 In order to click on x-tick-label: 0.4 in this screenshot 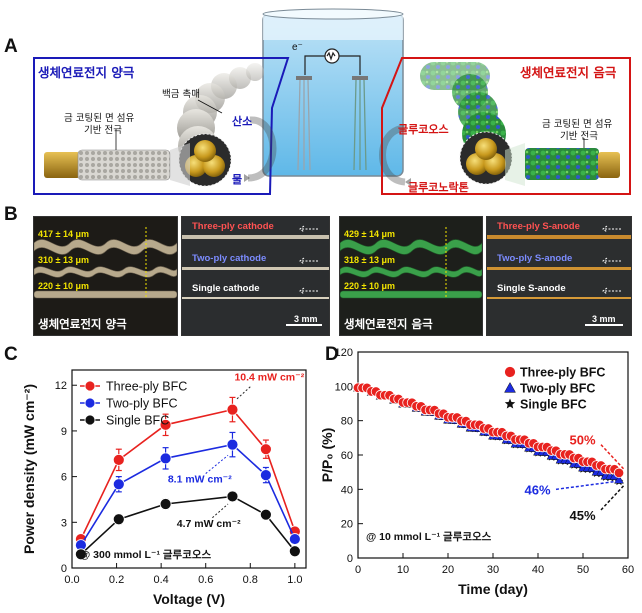, I will do `click(160, 580)`.